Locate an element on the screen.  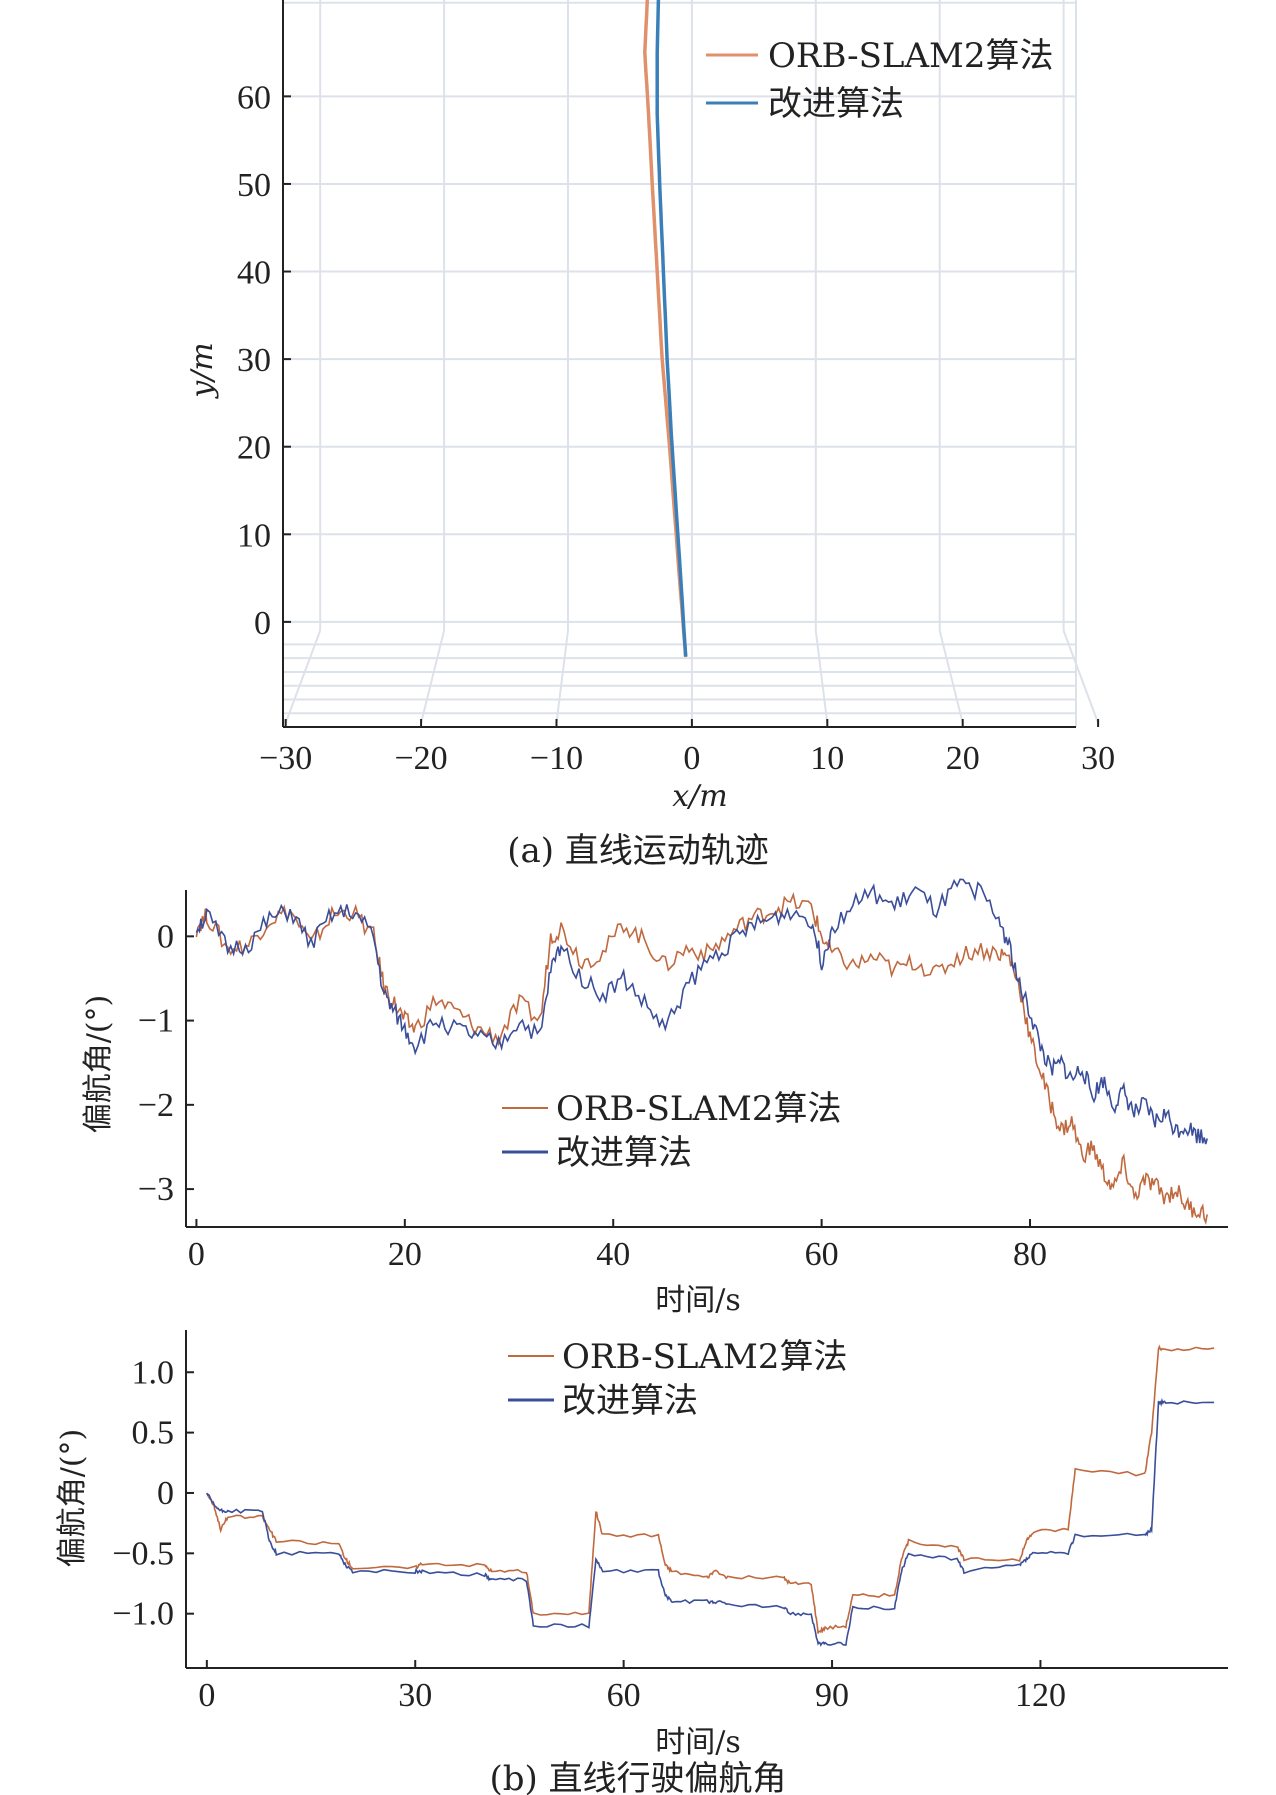
caption-a: (a) 直线运动轨迹 is located at coordinates (638, 851).